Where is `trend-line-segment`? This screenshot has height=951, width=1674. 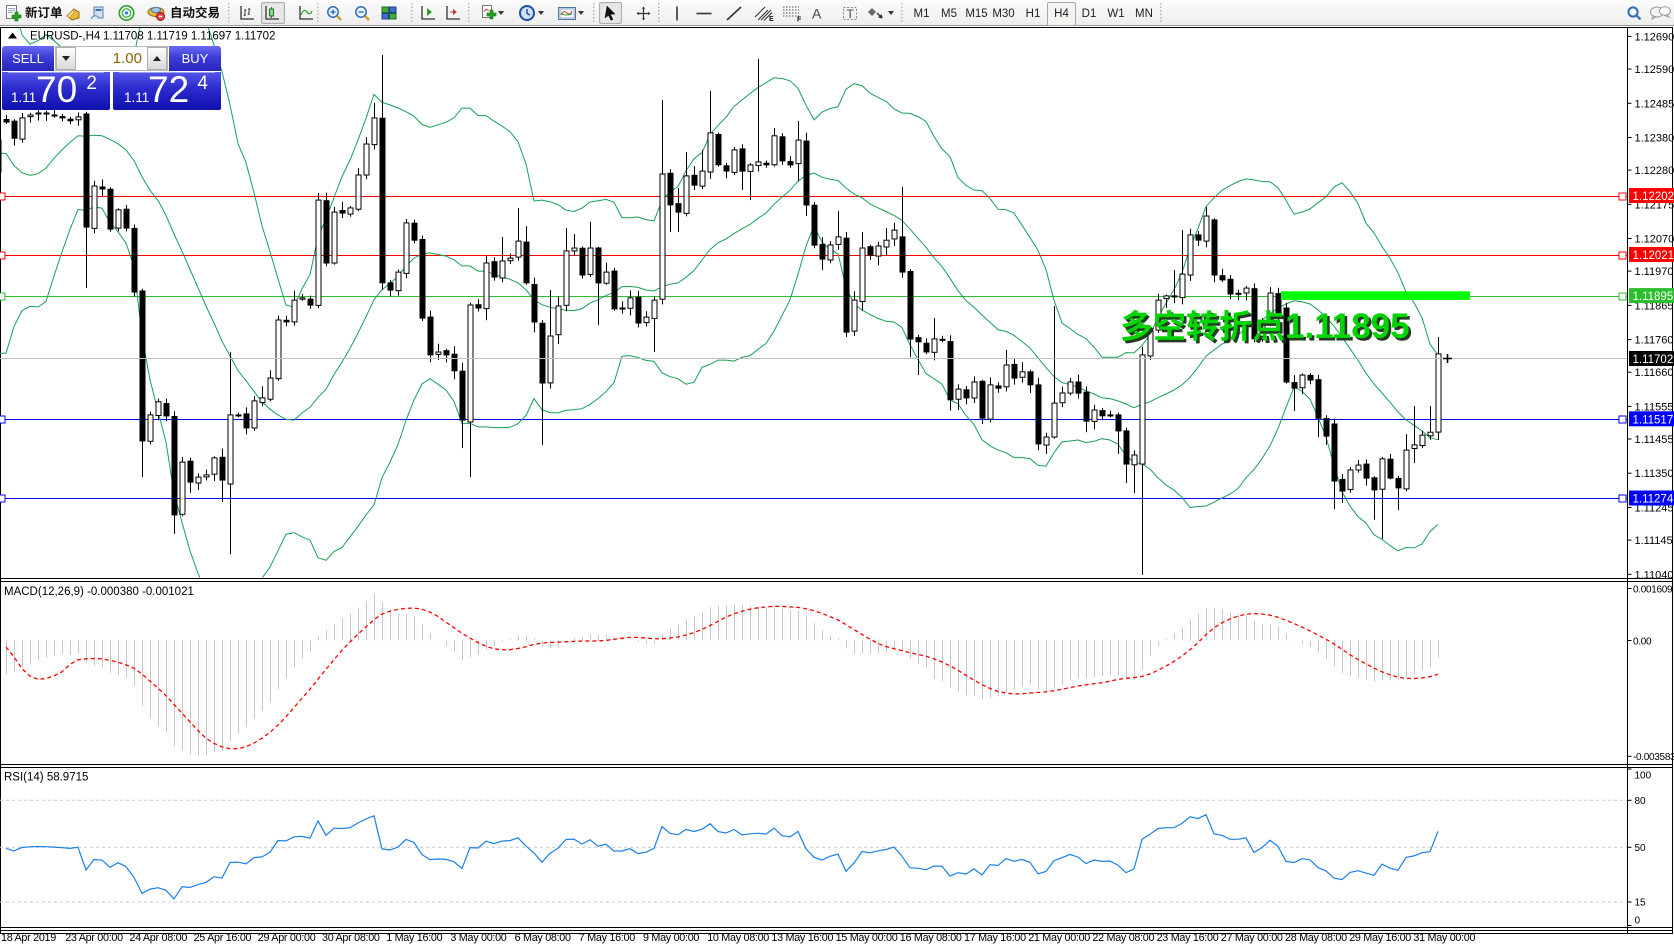 trend-line-segment is located at coordinates (1375, 295).